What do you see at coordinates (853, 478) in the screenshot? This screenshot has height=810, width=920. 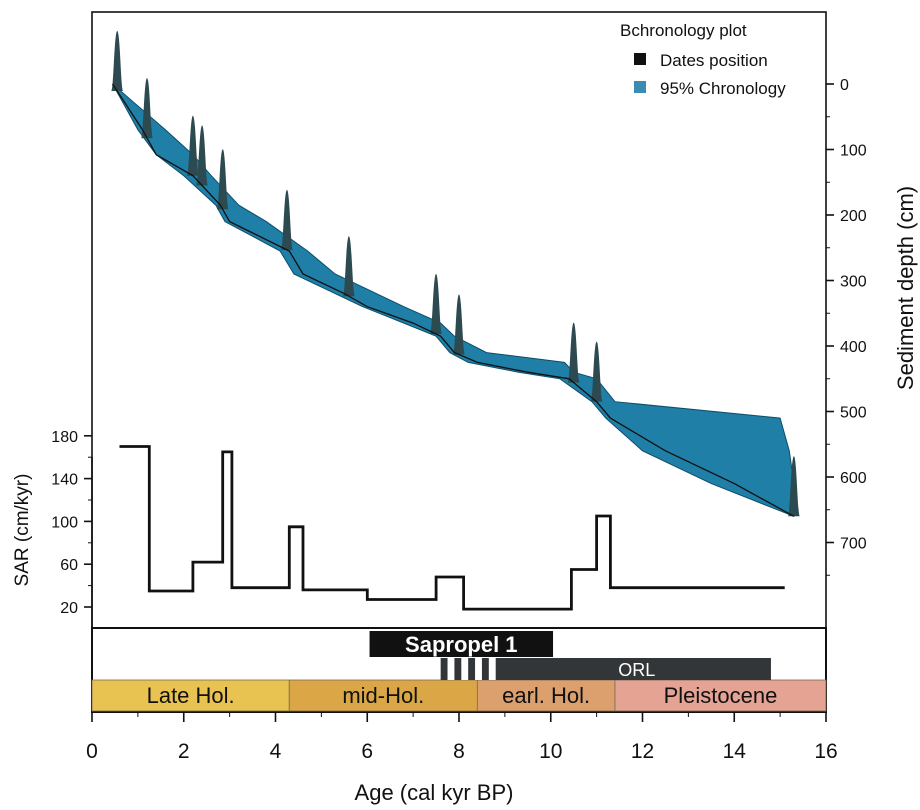 I see `depth-tick-label-600: 600` at bounding box center [853, 478].